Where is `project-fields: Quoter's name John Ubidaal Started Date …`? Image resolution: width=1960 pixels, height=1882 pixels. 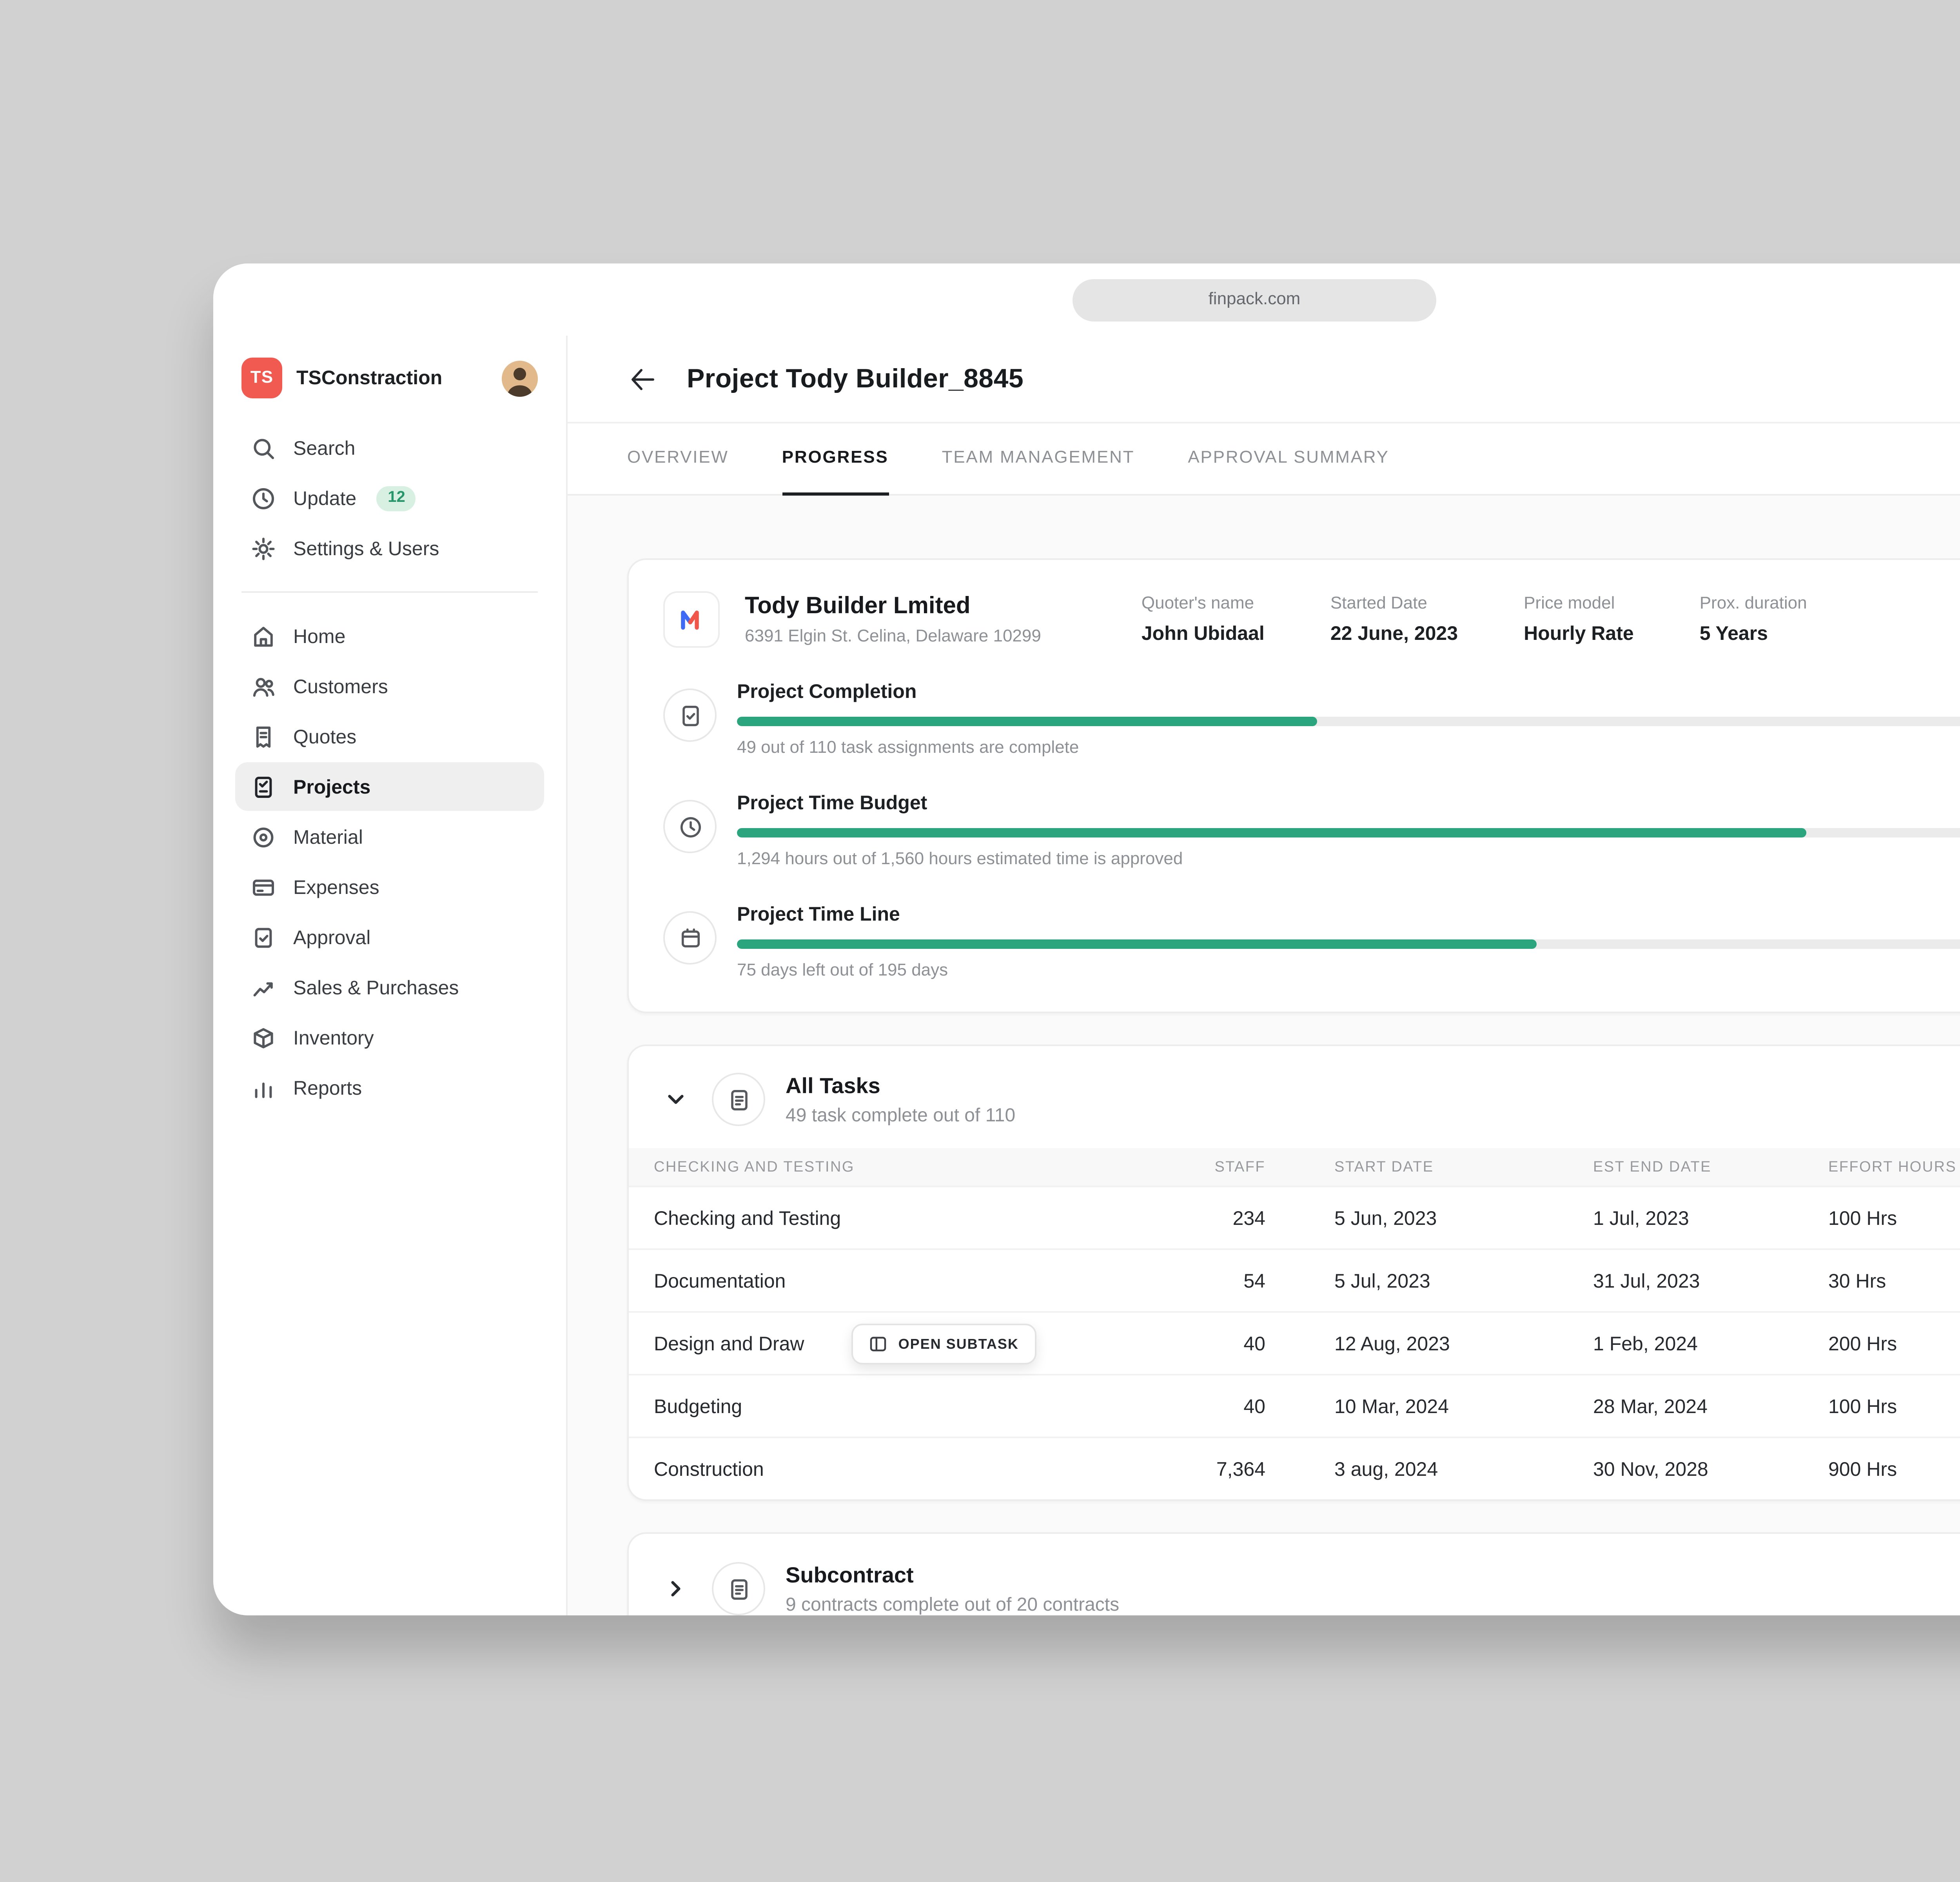 project-fields: Quoter's name John Ubidaal Started Date … is located at coordinates (1551, 619).